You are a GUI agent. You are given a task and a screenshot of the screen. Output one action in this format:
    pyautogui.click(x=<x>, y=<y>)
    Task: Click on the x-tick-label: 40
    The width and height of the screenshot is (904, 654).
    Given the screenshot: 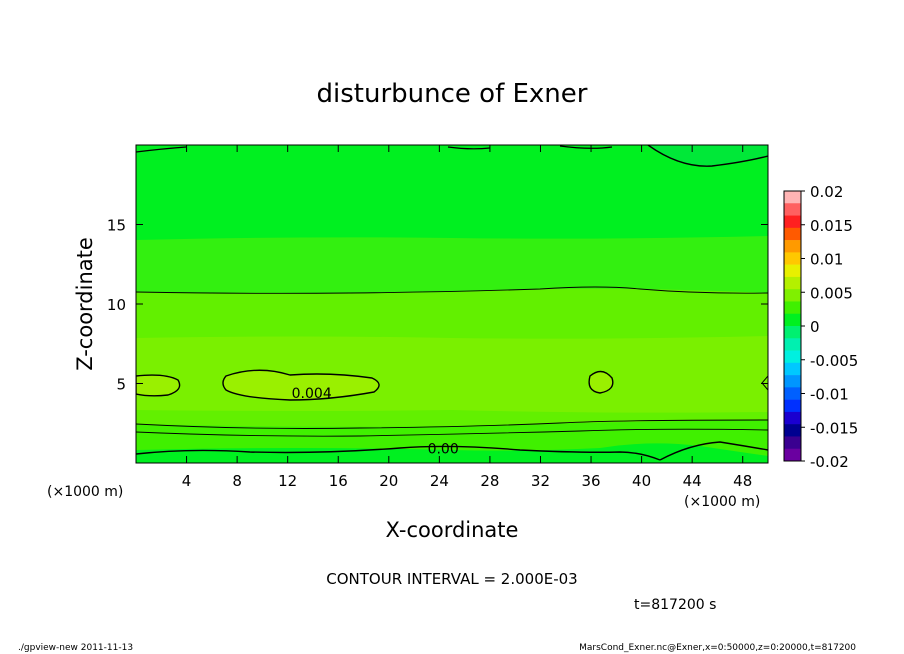 What is the action you would take?
    pyautogui.click(x=641, y=481)
    